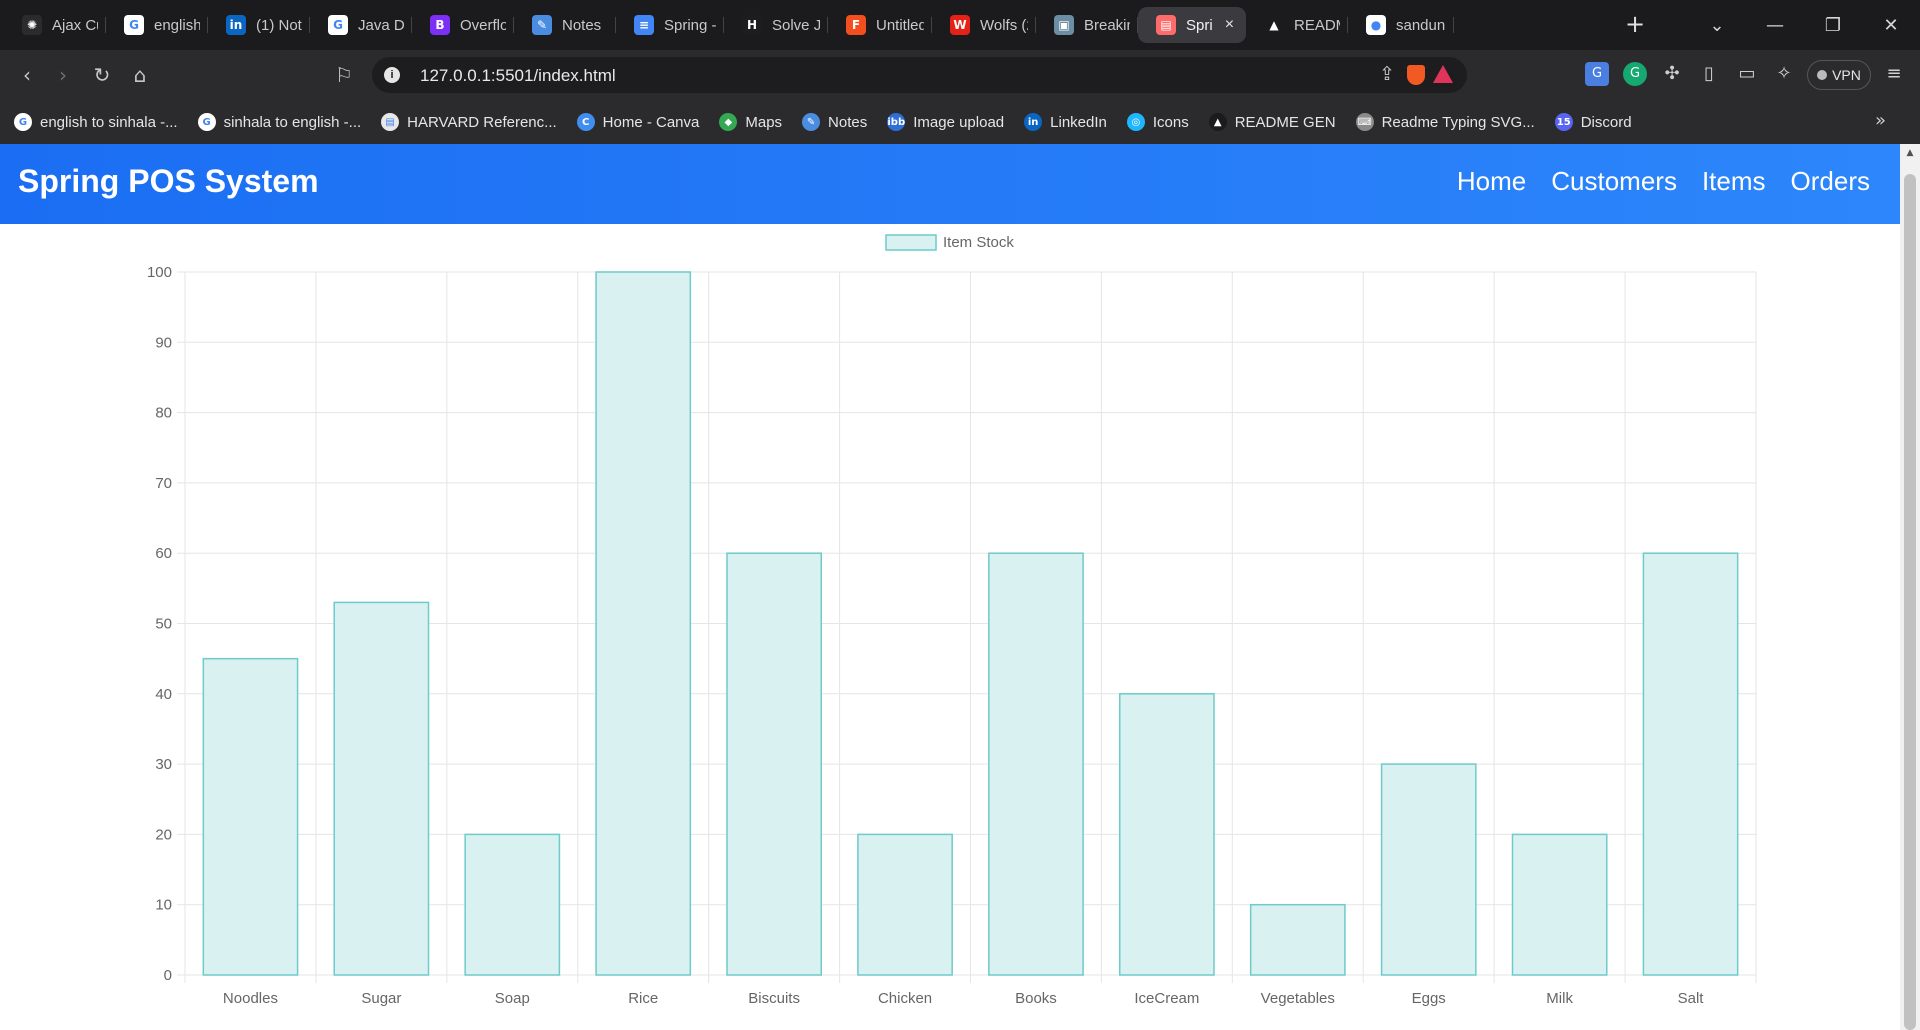 Image resolution: width=1920 pixels, height=1030 pixels. Describe the element at coordinates (1376, 25) in the screenshot. I see `github-icon: ●` at that location.